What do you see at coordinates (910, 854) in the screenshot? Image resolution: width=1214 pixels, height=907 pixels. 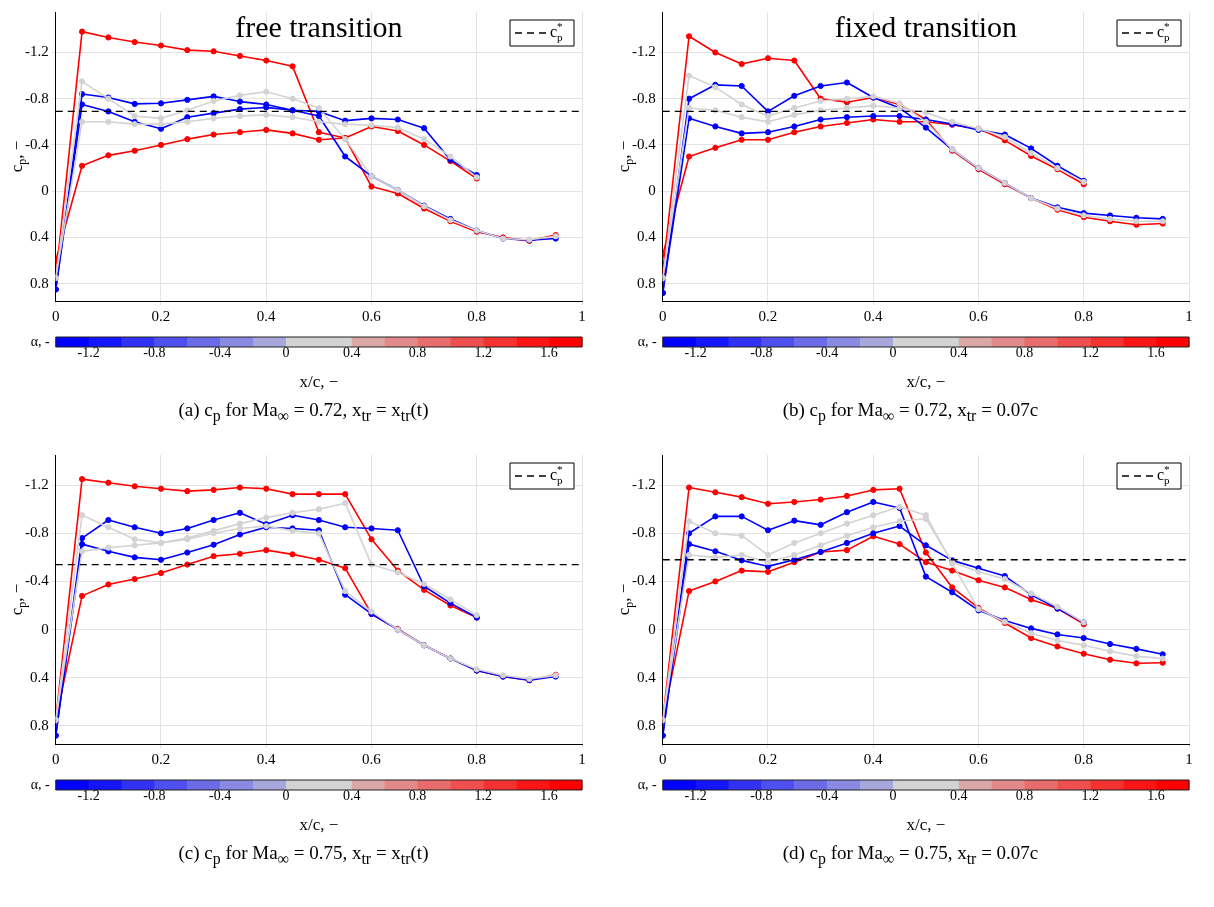 I see `text: (d) c$_{p}$ for Ma$_{∞}$ = 0.75, x$_{tr}$ = 0.07c` at bounding box center [910, 854].